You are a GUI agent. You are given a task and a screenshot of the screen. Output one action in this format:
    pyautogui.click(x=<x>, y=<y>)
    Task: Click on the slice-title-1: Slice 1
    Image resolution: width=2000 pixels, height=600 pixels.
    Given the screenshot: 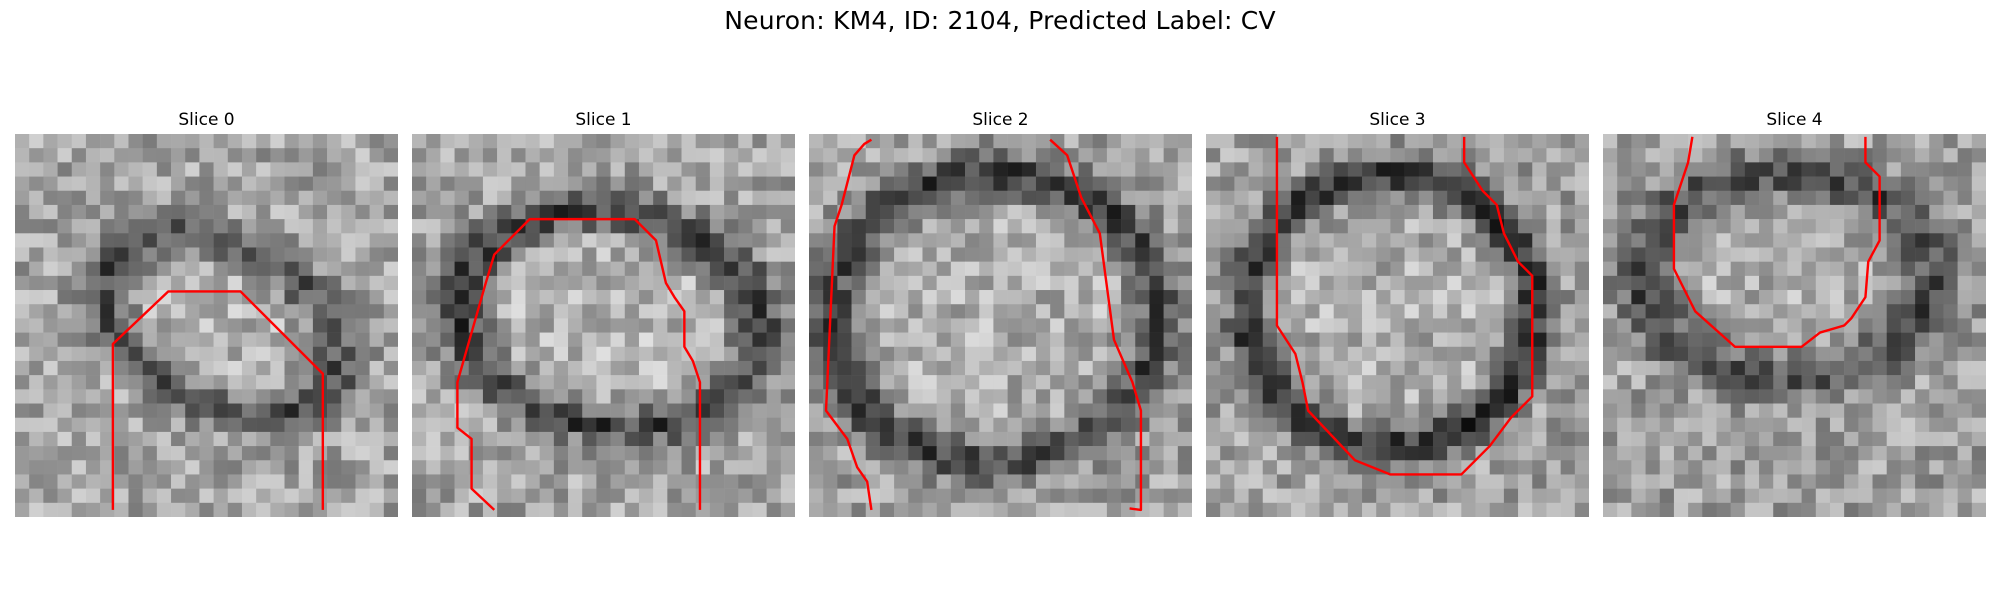 What is the action you would take?
    pyautogui.click(x=603, y=121)
    